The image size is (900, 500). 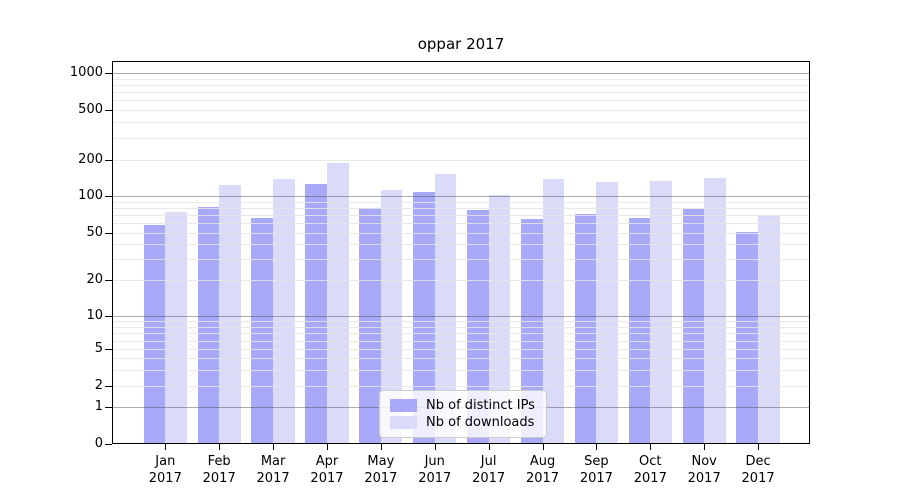 What do you see at coordinates (480, 422) in the screenshot?
I see `legend-label-downloads: Nb of downloads` at bounding box center [480, 422].